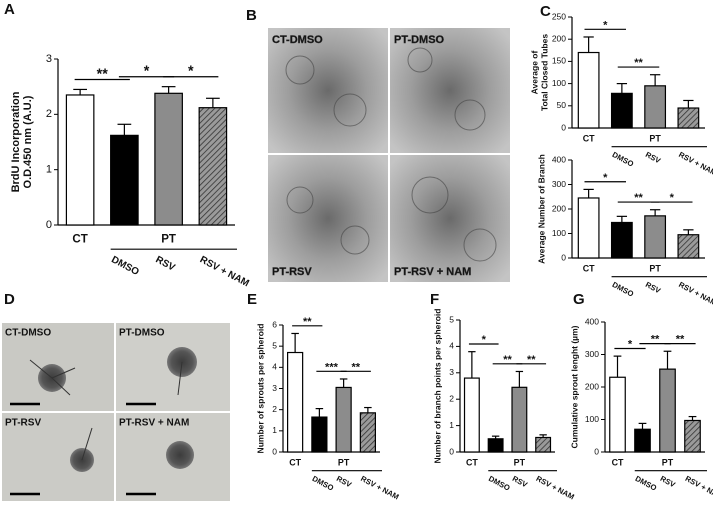  Describe the element at coordinates (579, 299) in the screenshot. I see `panel-label: G` at that location.